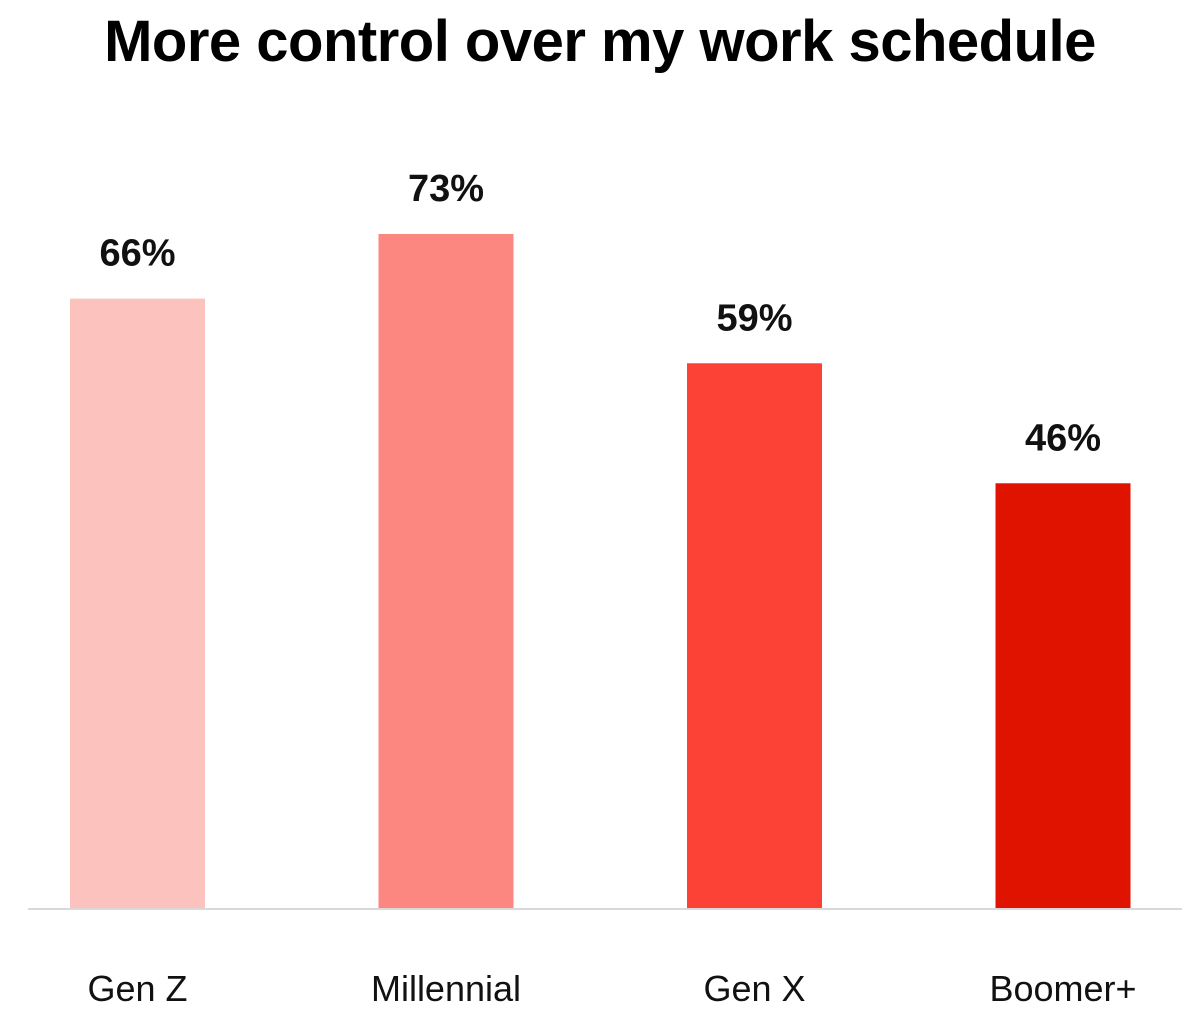 This screenshot has height=1009, width=1200. Describe the element at coordinates (1063, 438) in the screenshot. I see `data-label: 46%` at that location.